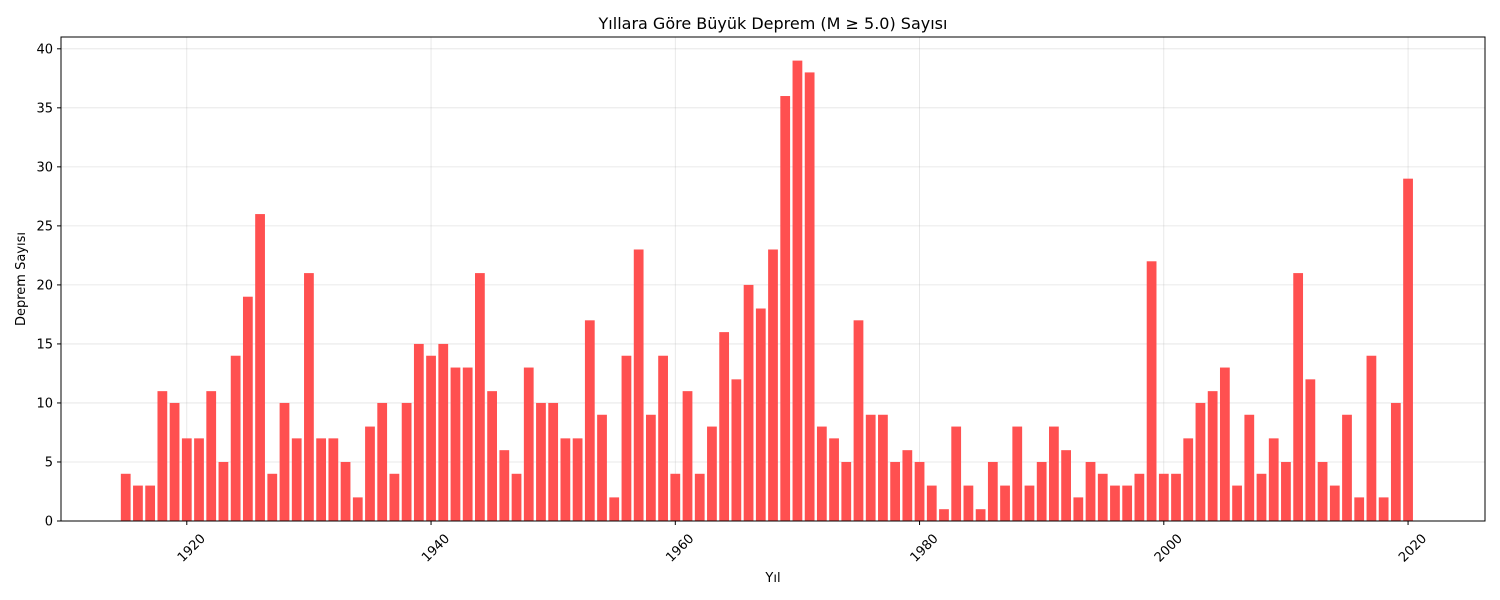  What do you see at coordinates (602, 467) in the screenshot?
I see `bar-1954` at bounding box center [602, 467].